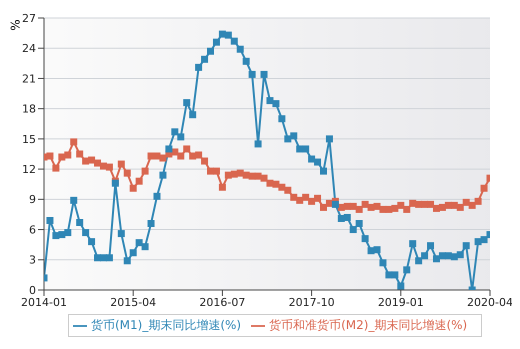 The width and height of the screenshot is (520, 349). I want to click on y-tick-label: 18, so click(29, 109).